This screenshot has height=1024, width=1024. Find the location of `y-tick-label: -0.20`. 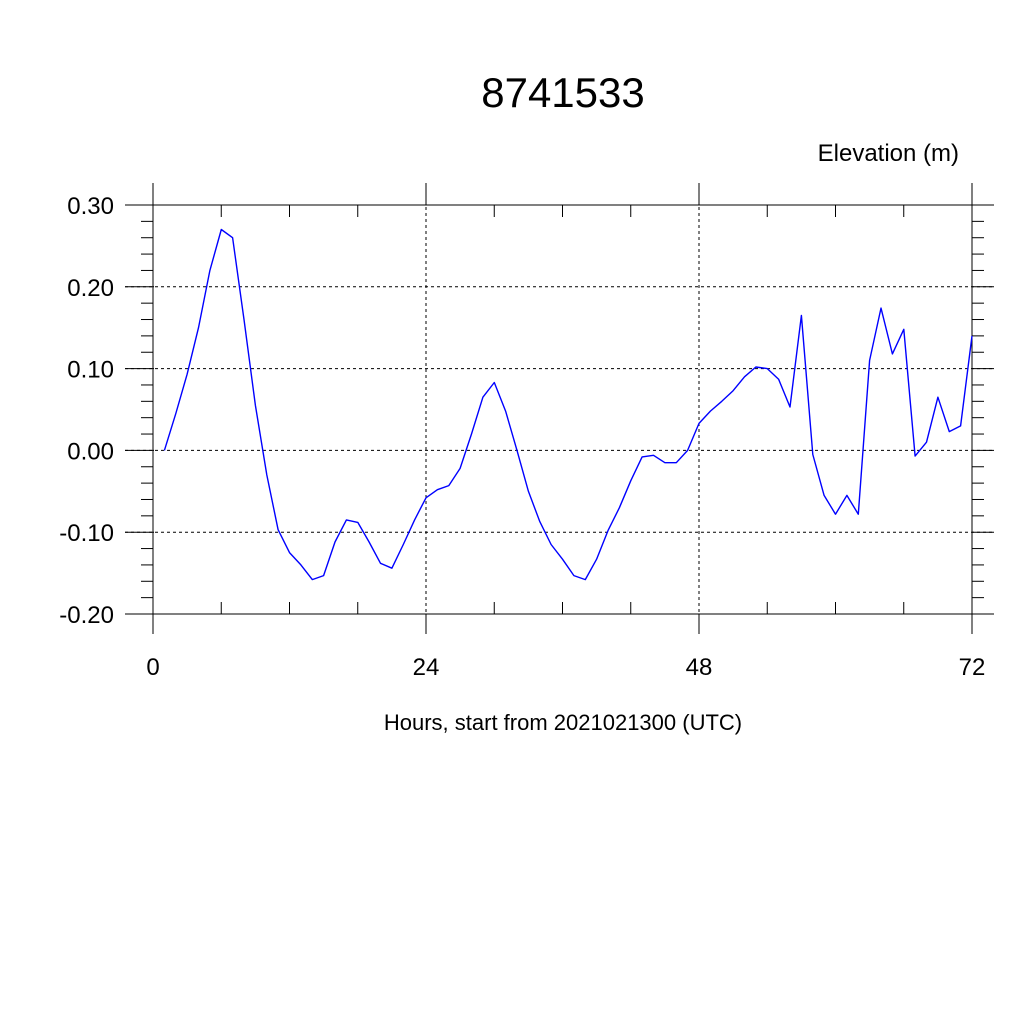

y-tick-label: -0.20 is located at coordinates (86, 615).